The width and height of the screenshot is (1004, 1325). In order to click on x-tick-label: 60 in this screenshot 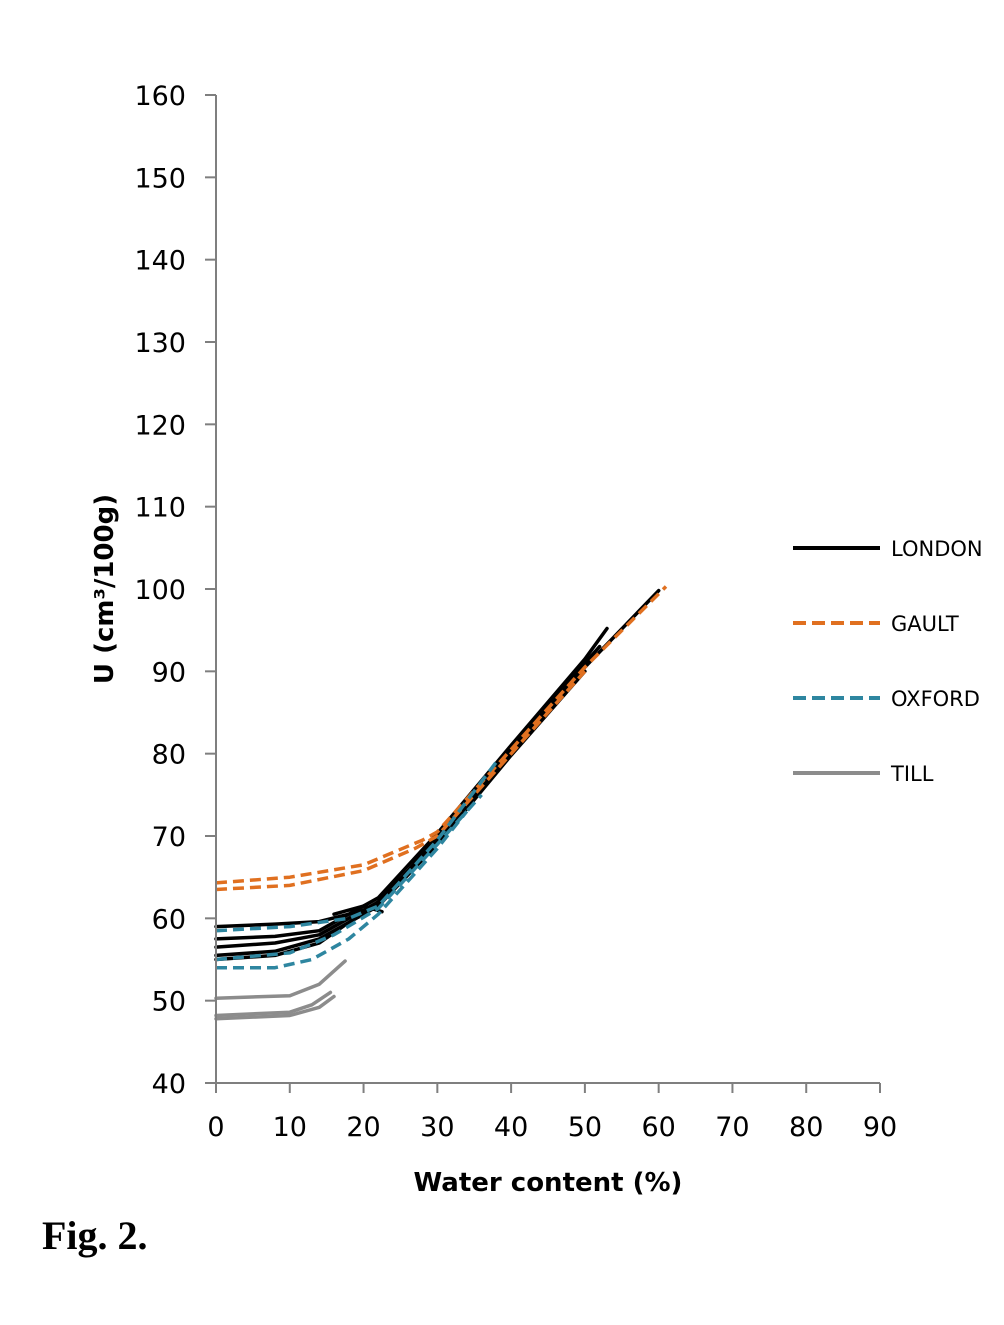, I will do `click(658, 1127)`.